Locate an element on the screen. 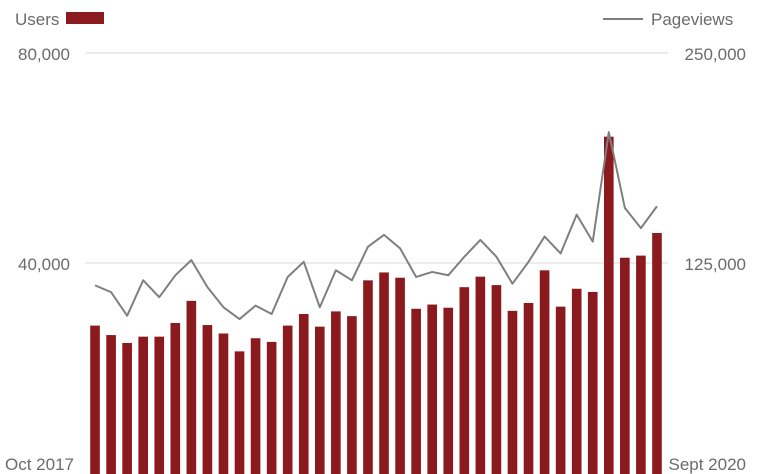 This screenshot has width=759, height=474. y-left-tick-80000: 80,000 is located at coordinates (44, 54).